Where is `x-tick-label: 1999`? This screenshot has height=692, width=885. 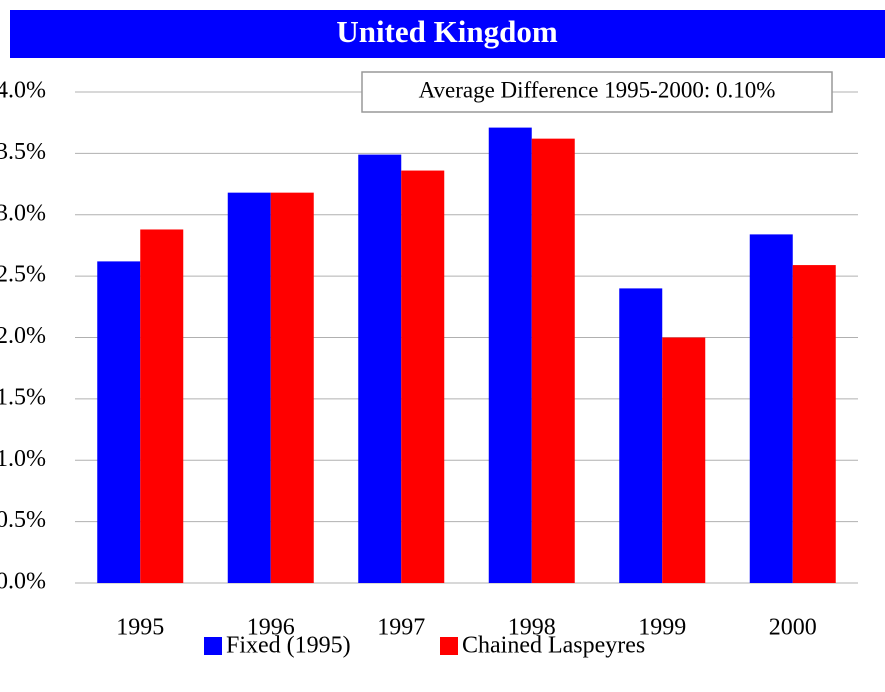 x-tick-label: 1999 is located at coordinates (662, 628).